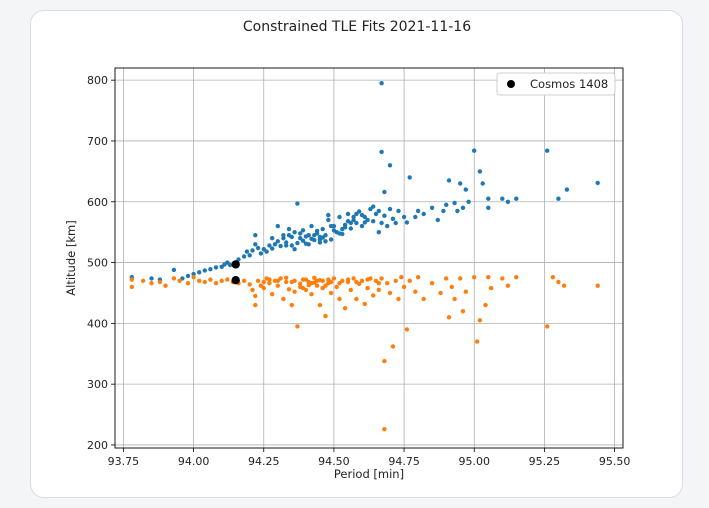 The height and width of the screenshot is (508, 709). What do you see at coordinates (404, 461) in the screenshot?
I see `x-tick-label: 94.75` at bounding box center [404, 461].